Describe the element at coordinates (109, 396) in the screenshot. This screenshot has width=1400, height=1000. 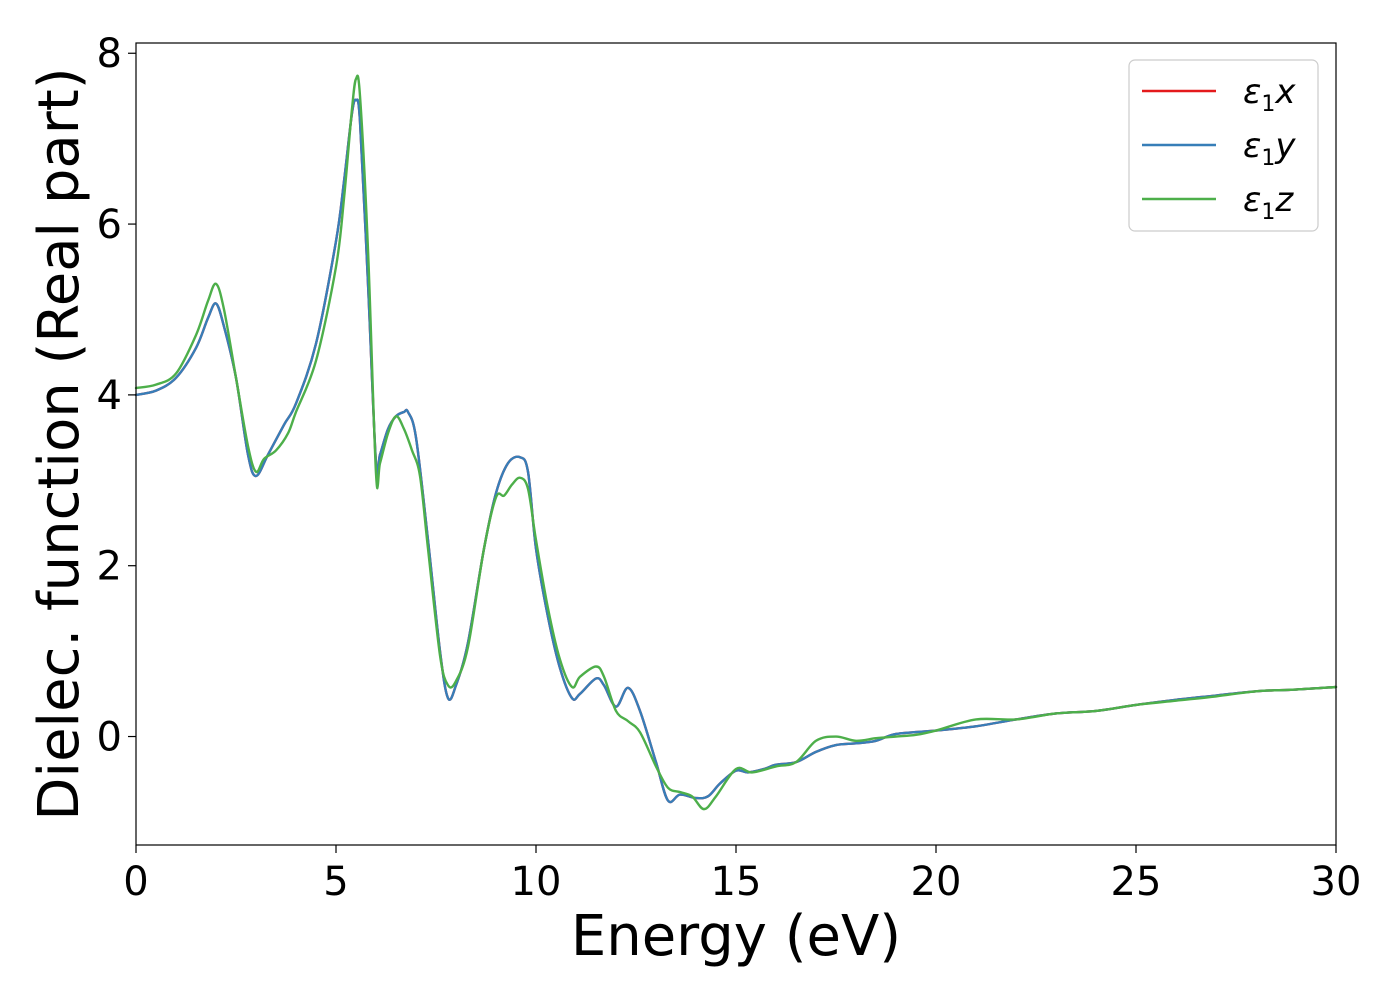
I see `y-tick-label: 4` at that location.